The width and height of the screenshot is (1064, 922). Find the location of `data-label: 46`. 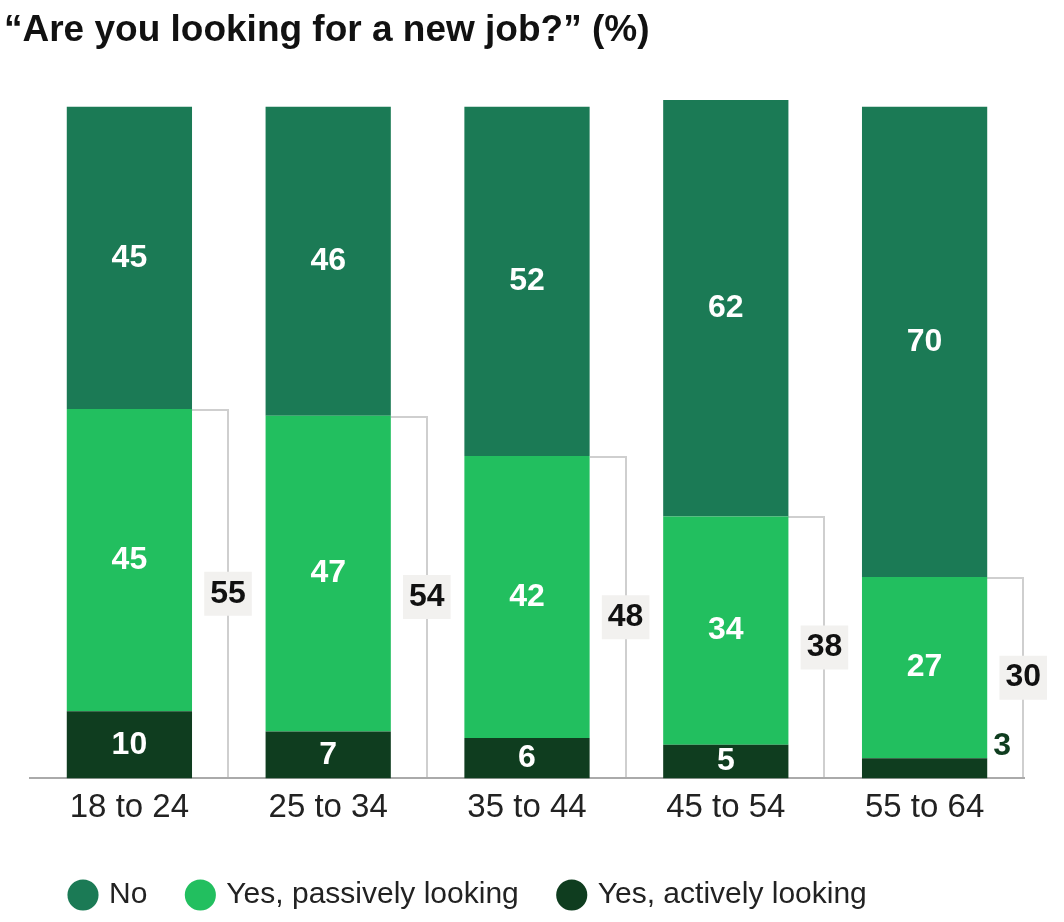

data-label: 46 is located at coordinates (328, 259).